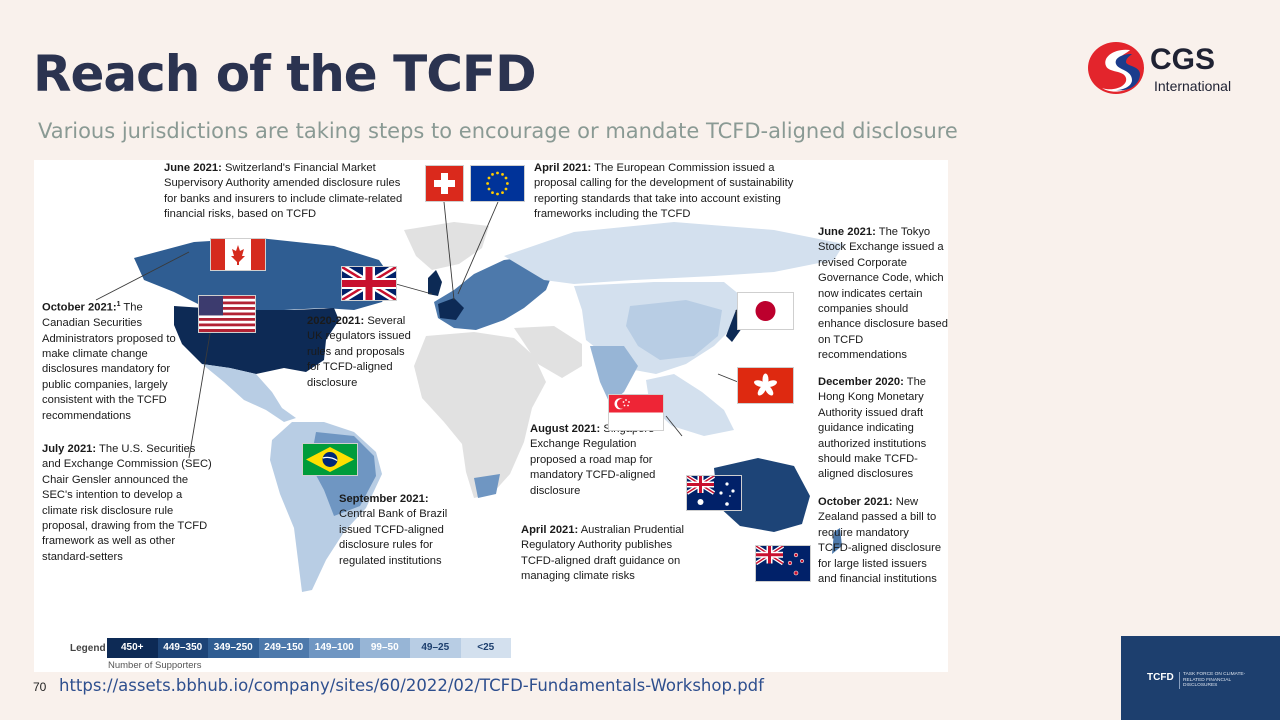 This screenshot has width=1280, height=720. I want to click on newzealand-region, so click(837, 541).